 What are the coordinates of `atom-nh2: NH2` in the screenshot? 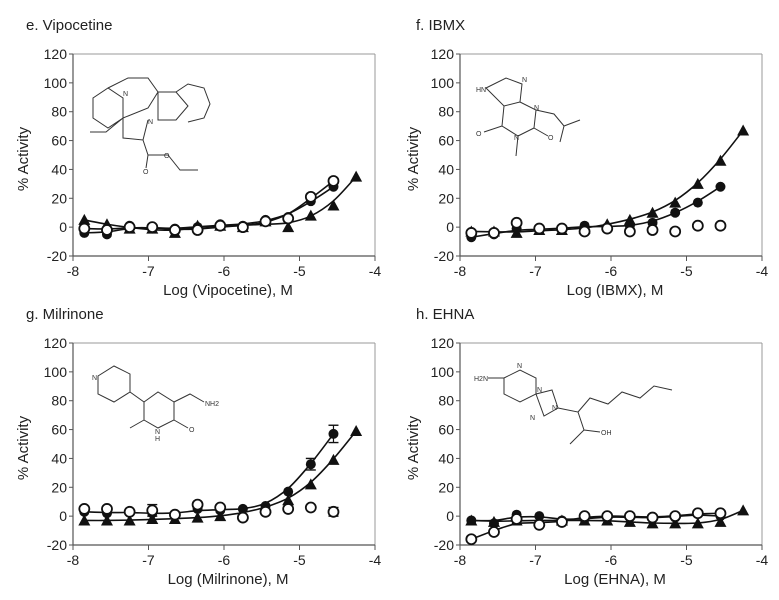 It's located at (212, 404).